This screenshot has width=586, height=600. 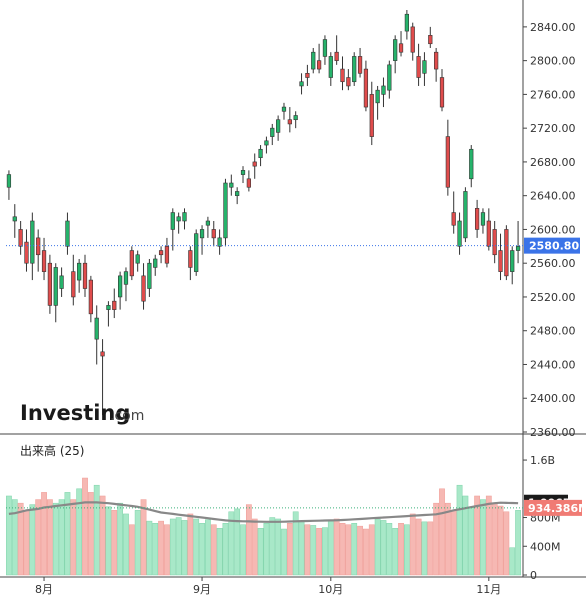 I want to click on price-tick-label: 2560.00, so click(x=553, y=263).